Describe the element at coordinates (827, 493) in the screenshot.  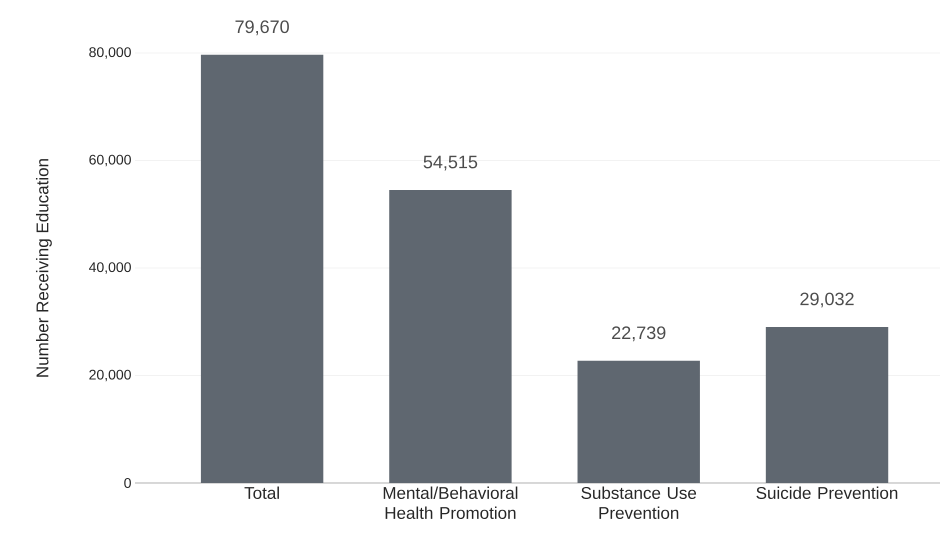
I see `x-tick-label: Suicide Prevention` at that location.